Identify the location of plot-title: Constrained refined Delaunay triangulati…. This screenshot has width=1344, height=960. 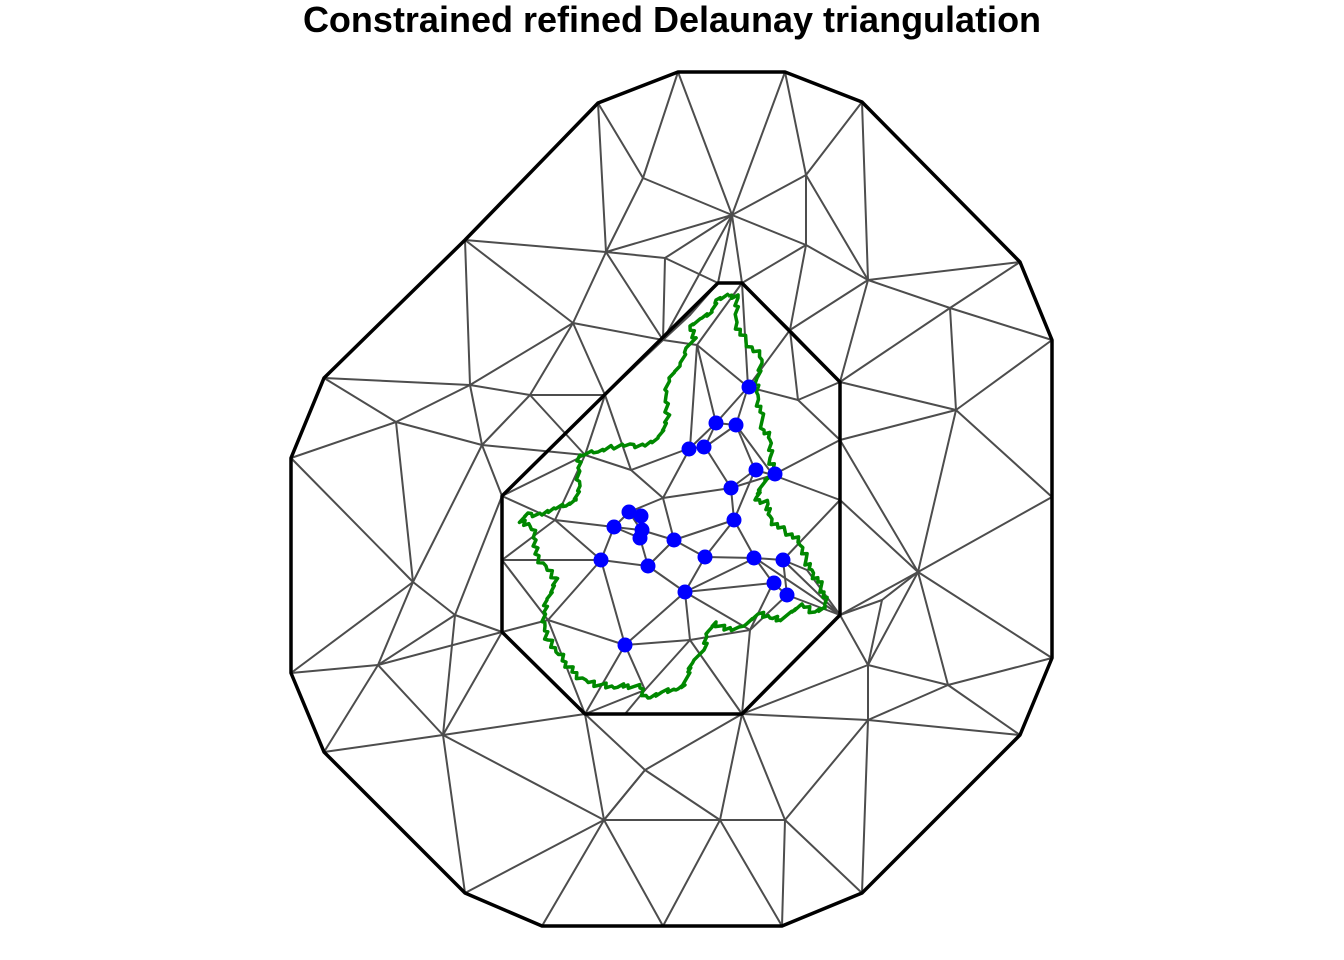
(672, 20).